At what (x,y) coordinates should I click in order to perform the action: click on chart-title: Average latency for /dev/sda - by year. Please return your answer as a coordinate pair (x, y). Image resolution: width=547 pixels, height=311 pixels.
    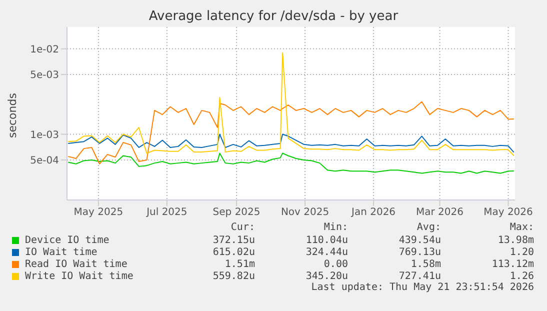
    Looking at the image, I should click on (274, 16).